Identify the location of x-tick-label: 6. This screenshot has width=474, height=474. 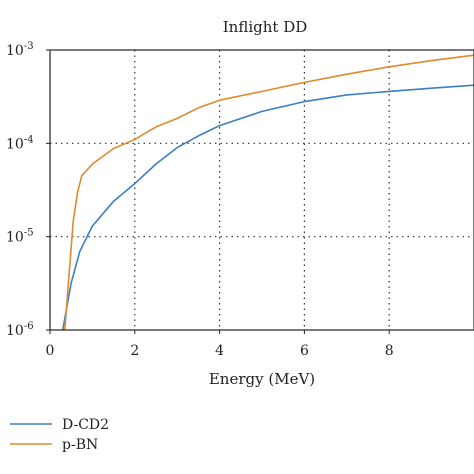
(304, 351).